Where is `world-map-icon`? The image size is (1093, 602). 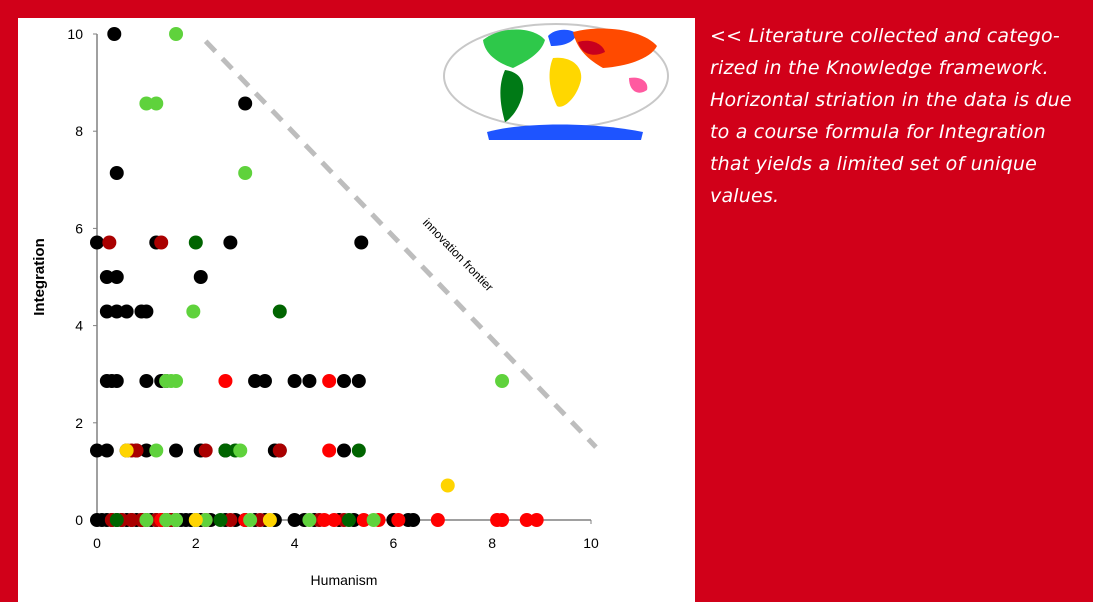 world-map-icon is located at coordinates (556, 81).